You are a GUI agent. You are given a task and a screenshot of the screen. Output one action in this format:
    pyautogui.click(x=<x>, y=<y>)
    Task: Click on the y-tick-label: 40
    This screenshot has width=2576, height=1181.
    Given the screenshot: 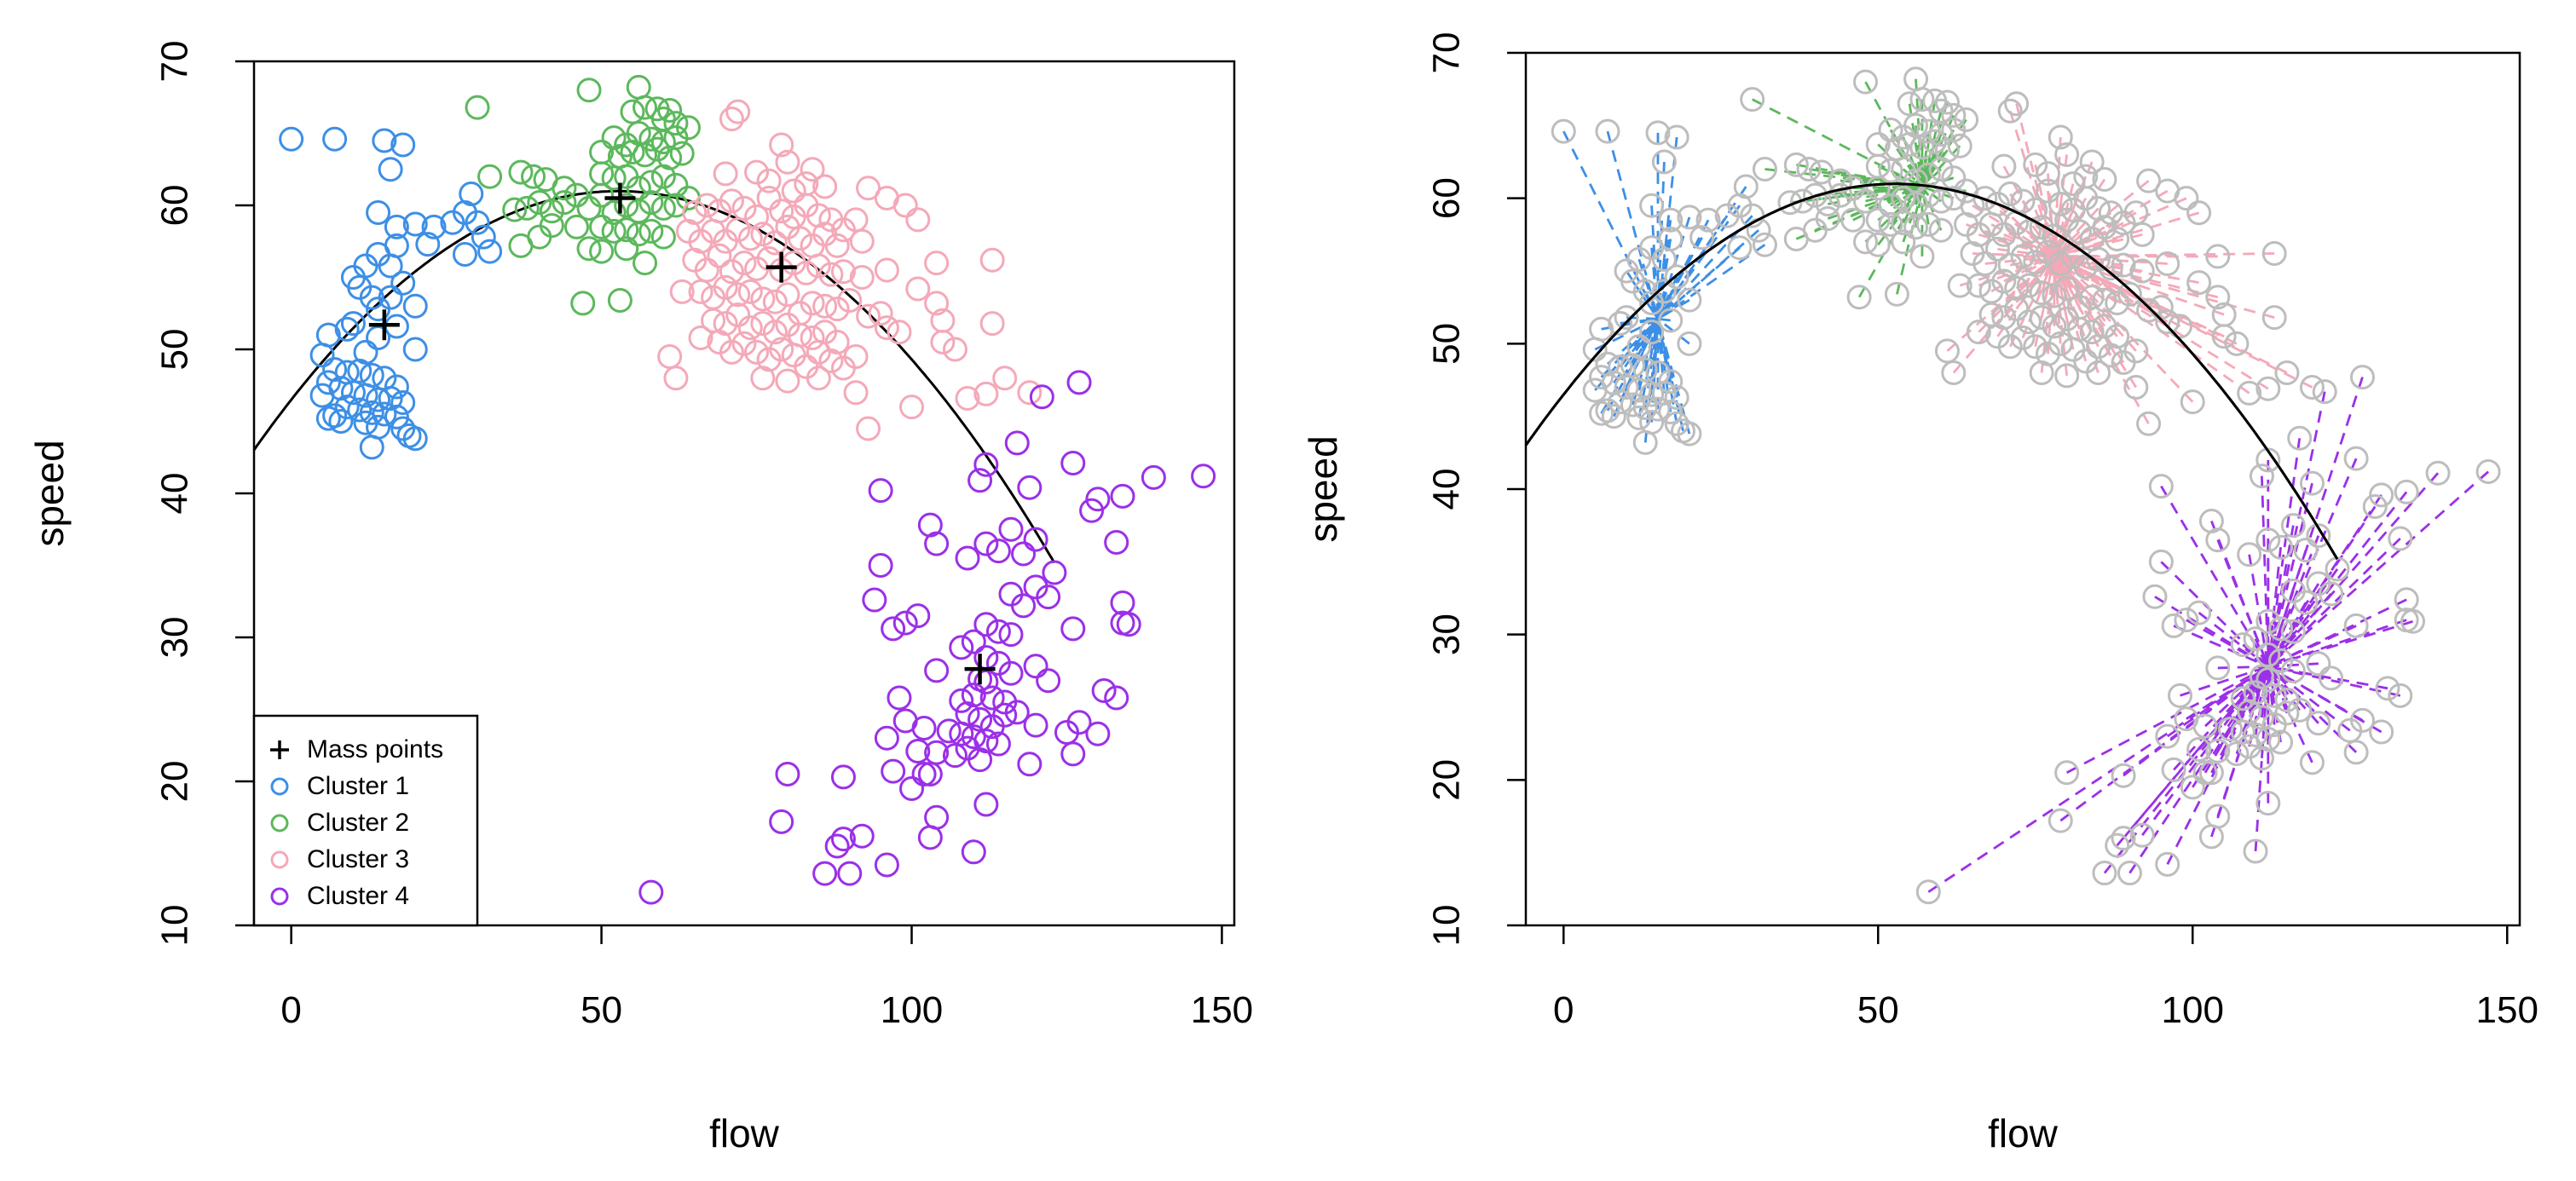 What is the action you would take?
    pyautogui.click(x=175, y=494)
    